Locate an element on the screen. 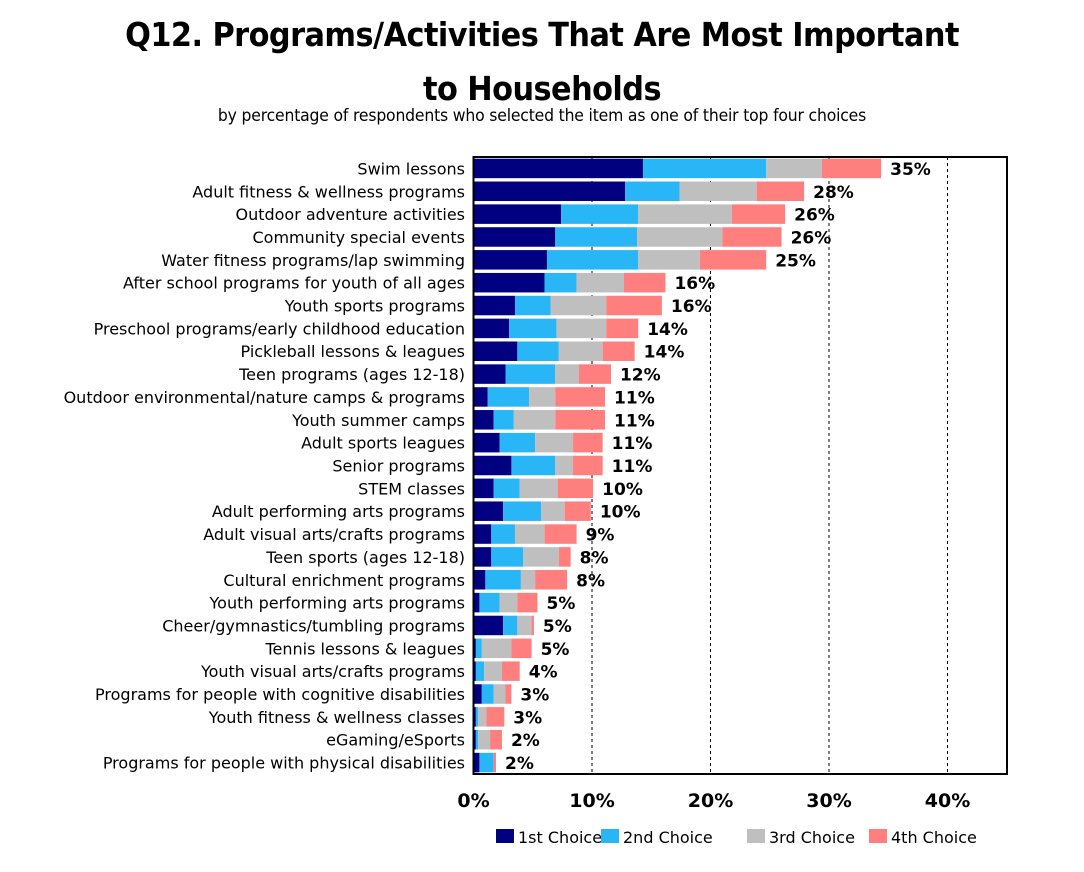 This screenshot has height=872, width=1084. legend-label-1: 1st Choice is located at coordinates (560, 837).